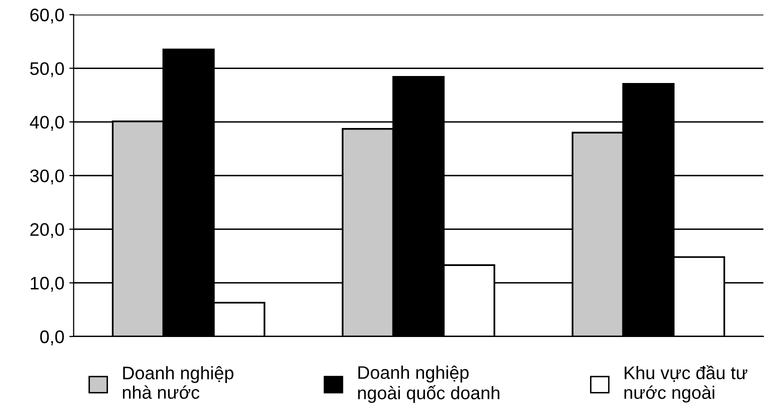  Describe the element at coordinates (686, 384) in the screenshot. I see `legend-label: Khu vực đầu tư nước ngoài` at that location.